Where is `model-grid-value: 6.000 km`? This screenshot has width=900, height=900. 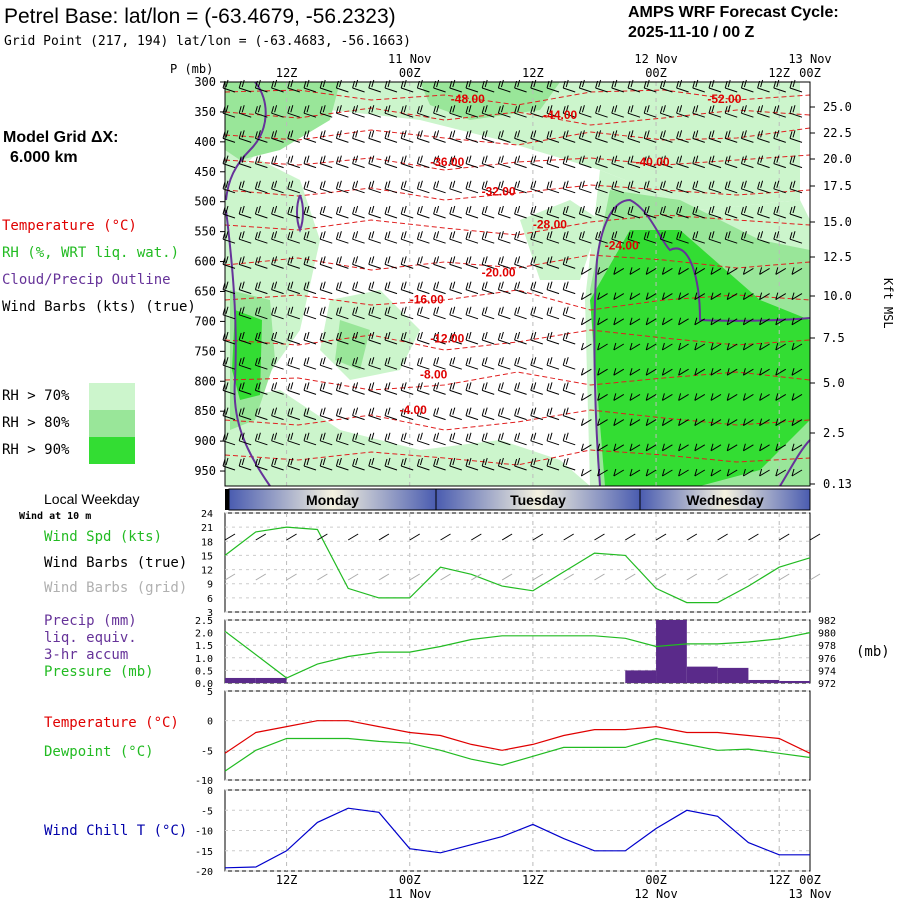 model-grid-value: 6.000 km is located at coordinates (44, 157).